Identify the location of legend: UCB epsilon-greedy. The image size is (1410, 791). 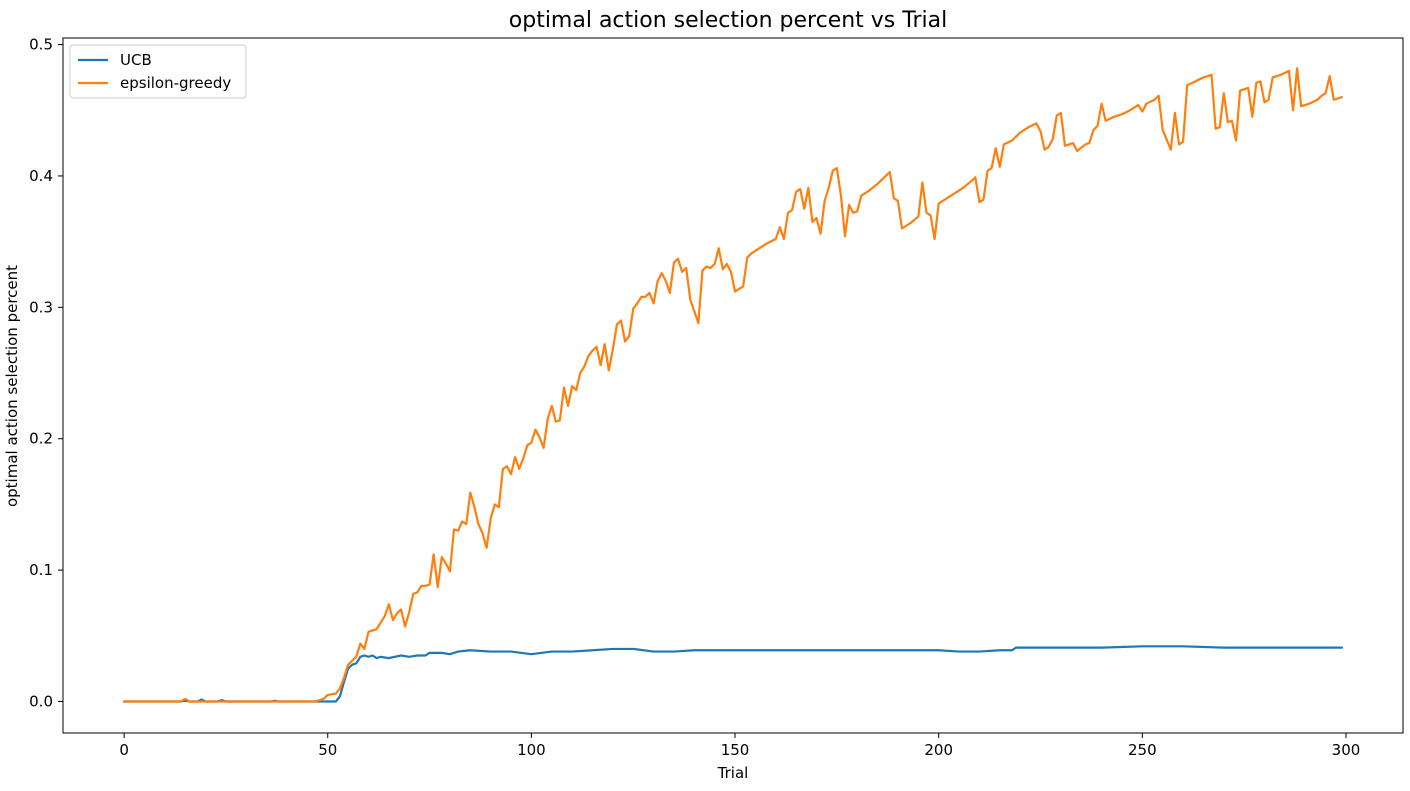
(158, 71).